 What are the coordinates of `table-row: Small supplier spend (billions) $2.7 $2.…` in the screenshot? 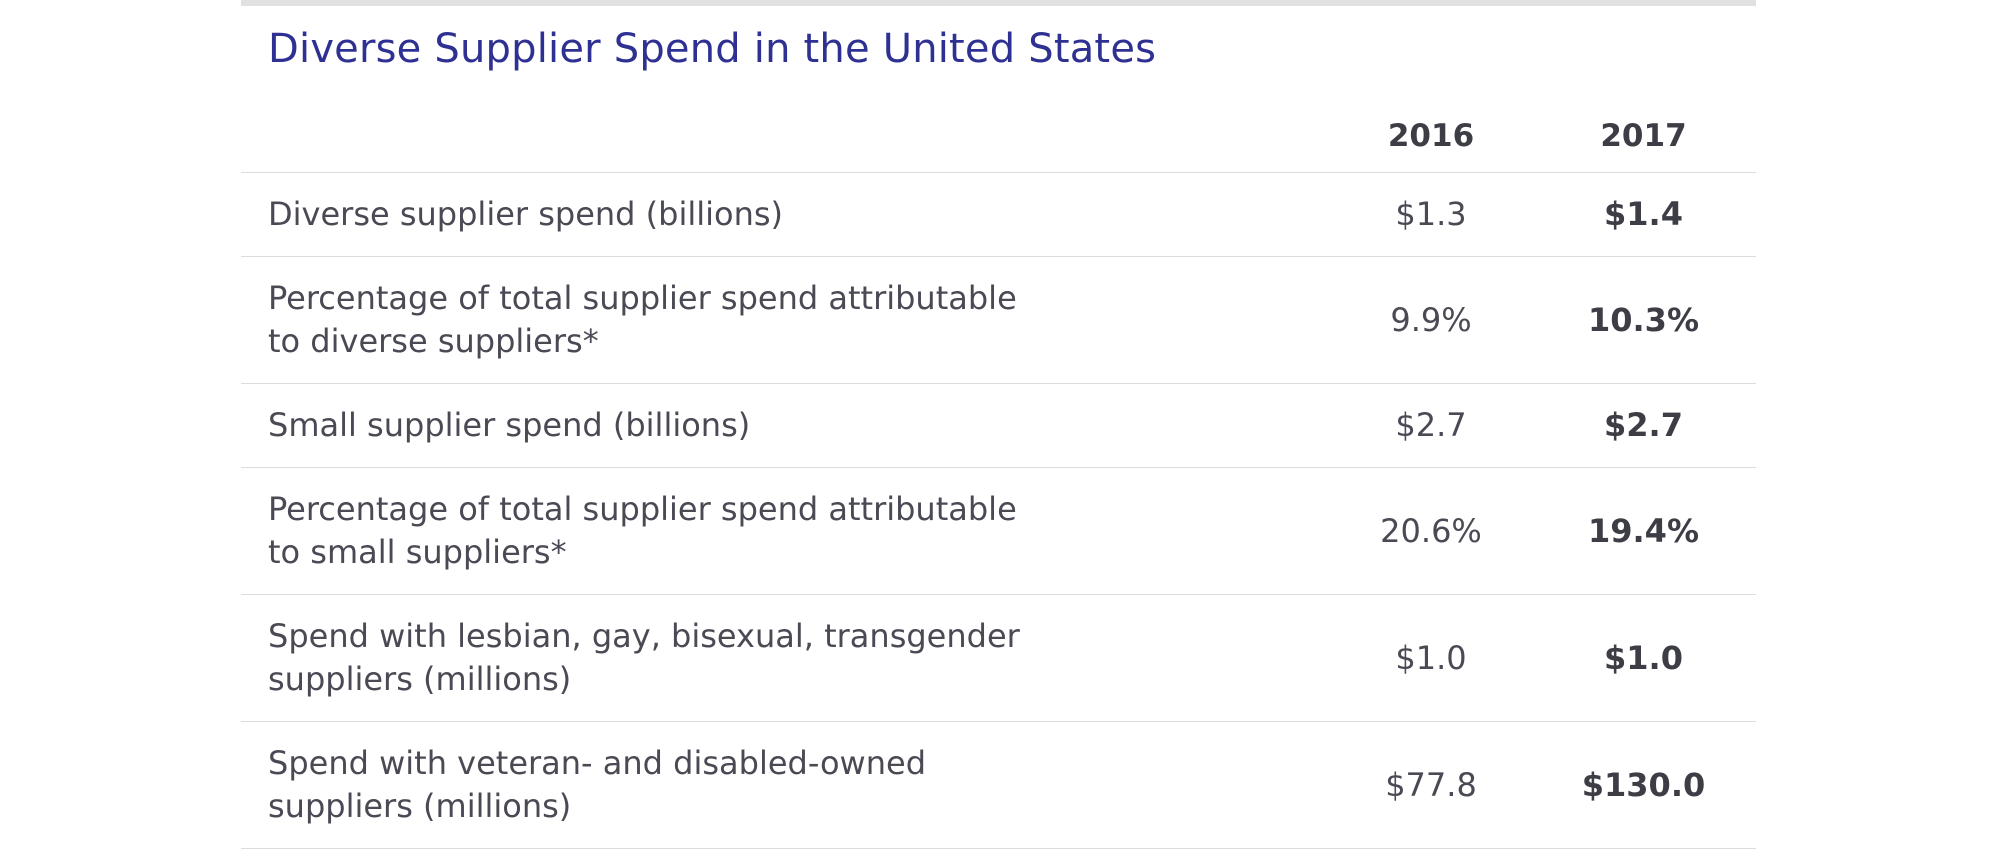 It's located at (998, 425).